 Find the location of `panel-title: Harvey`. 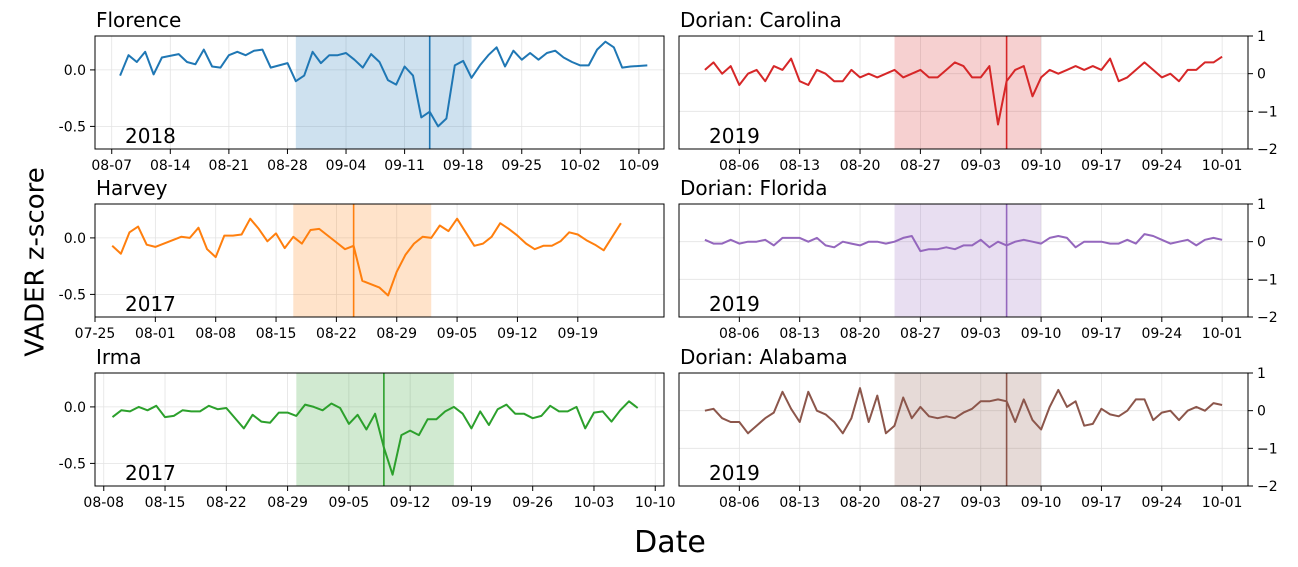

panel-title: Harvey is located at coordinates (132, 188).